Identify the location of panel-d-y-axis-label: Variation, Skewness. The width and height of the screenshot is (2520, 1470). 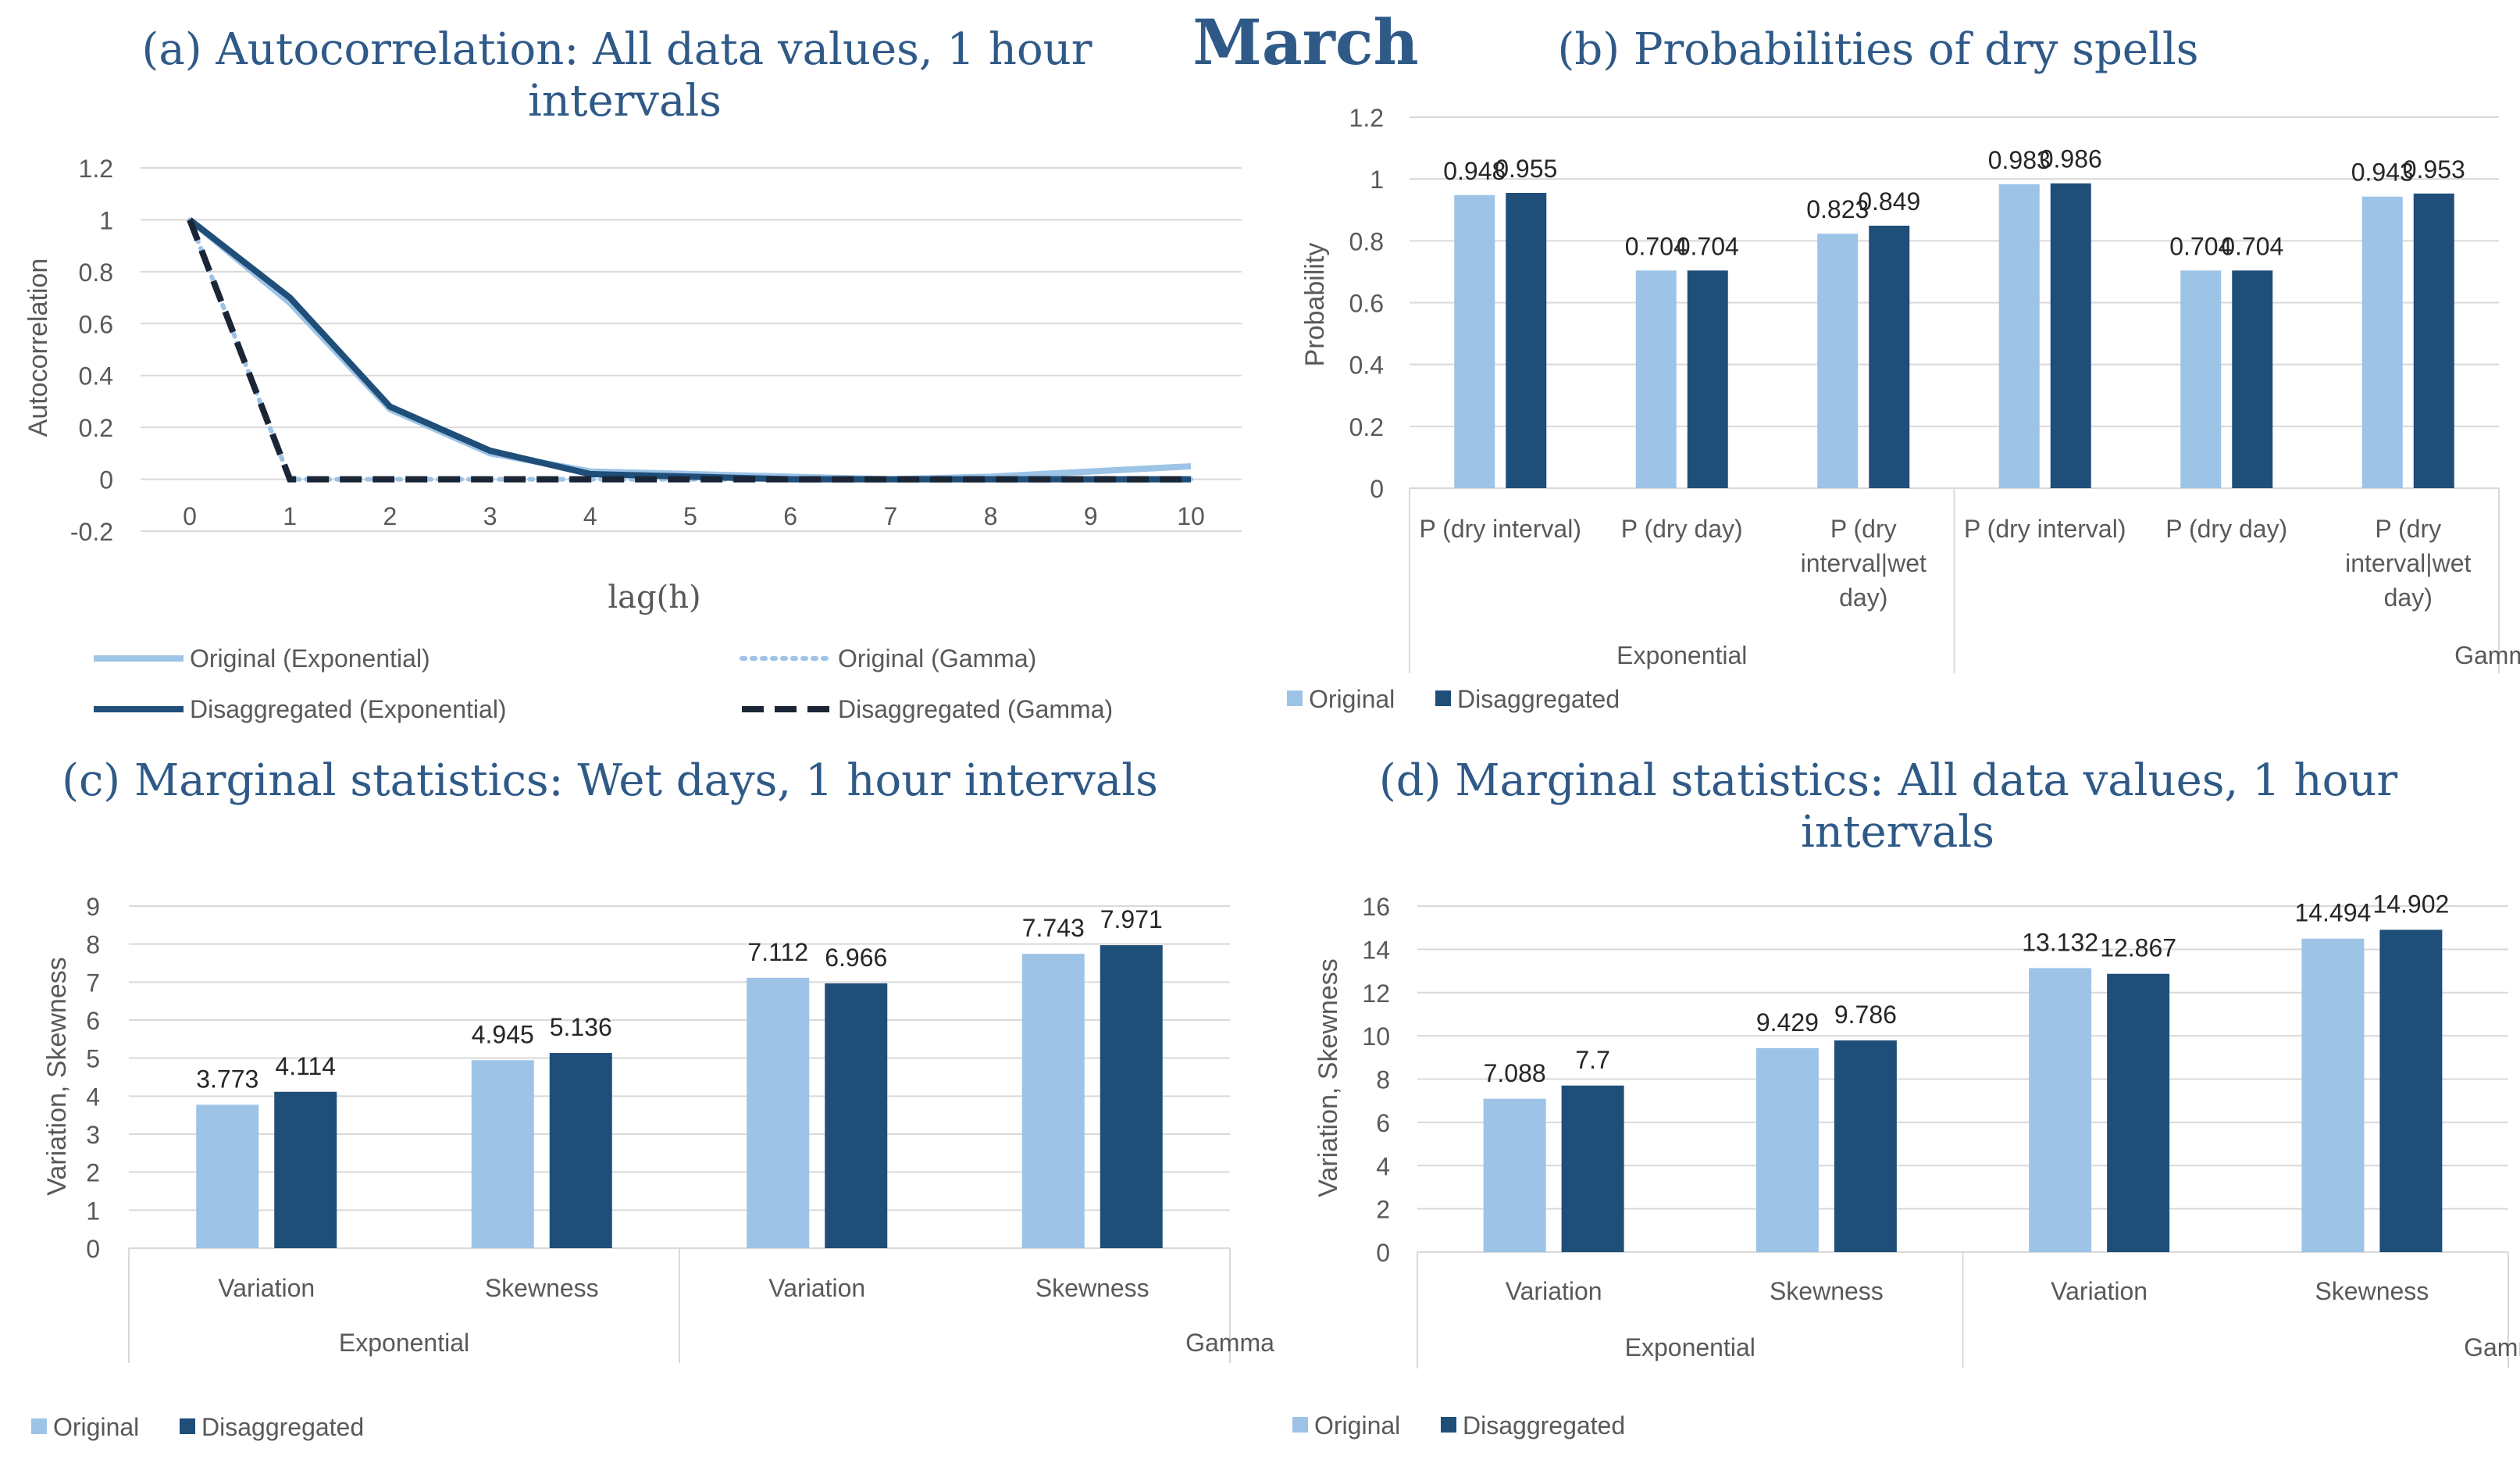
(1328, 1077).